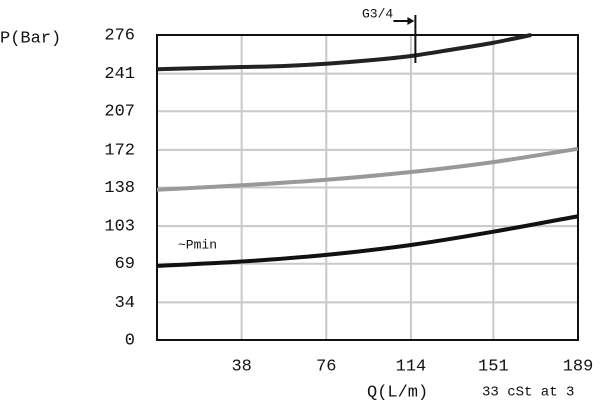 The image size is (600, 405). What do you see at coordinates (377, 13) in the screenshot?
I see `annotation: G3/4` at bounding box center [377, 13].